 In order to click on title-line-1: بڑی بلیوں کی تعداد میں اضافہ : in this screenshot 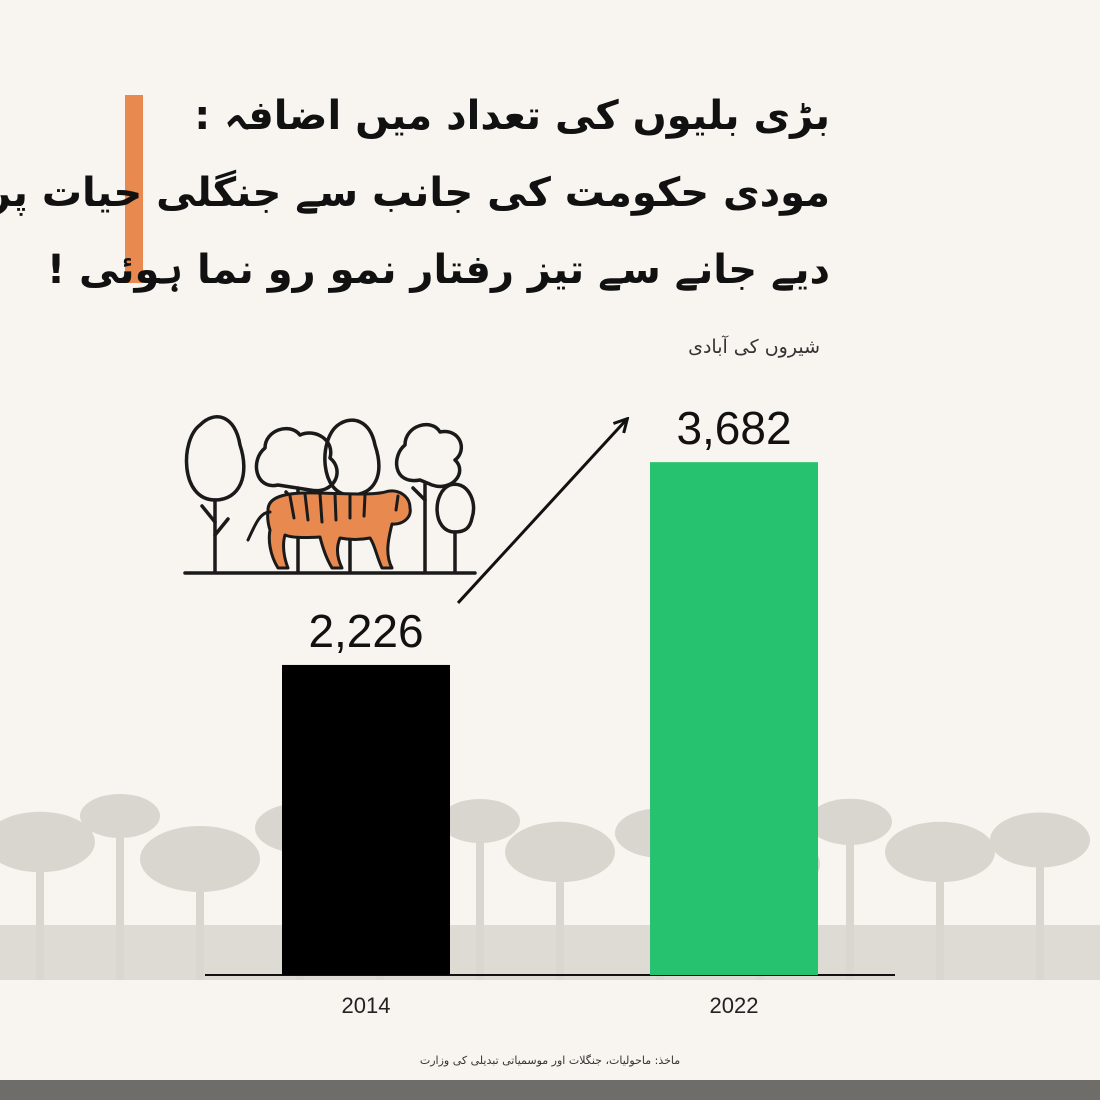, I will do `click(512, 116)`.